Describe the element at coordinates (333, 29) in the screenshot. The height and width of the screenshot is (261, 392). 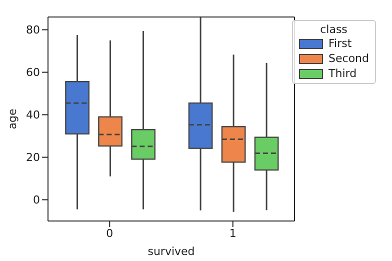
I see `legend-title: class` at that location.